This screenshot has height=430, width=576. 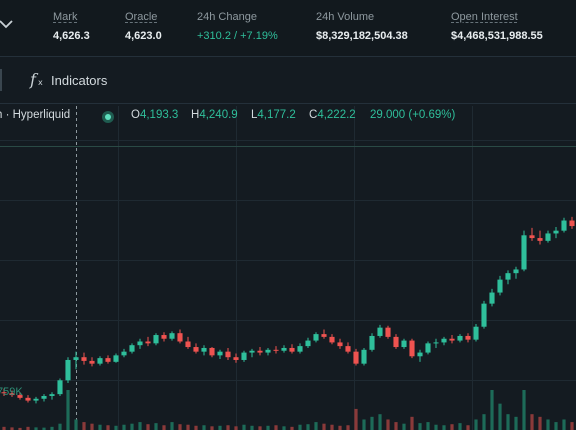 I want to click on ohlc-open-label: O, so click(x=135, y=115).